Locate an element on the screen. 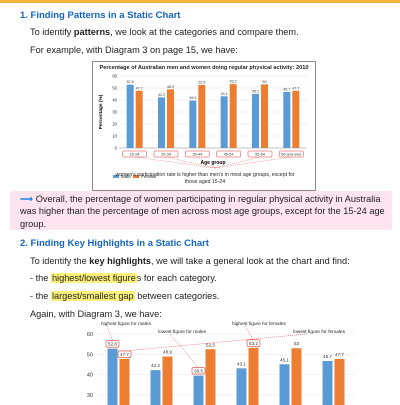 Image resolution: width=400 pixels, height=405 pixels. section2-line2: Again, with Diagram 3, we have: is located at coordinates (96, 314).